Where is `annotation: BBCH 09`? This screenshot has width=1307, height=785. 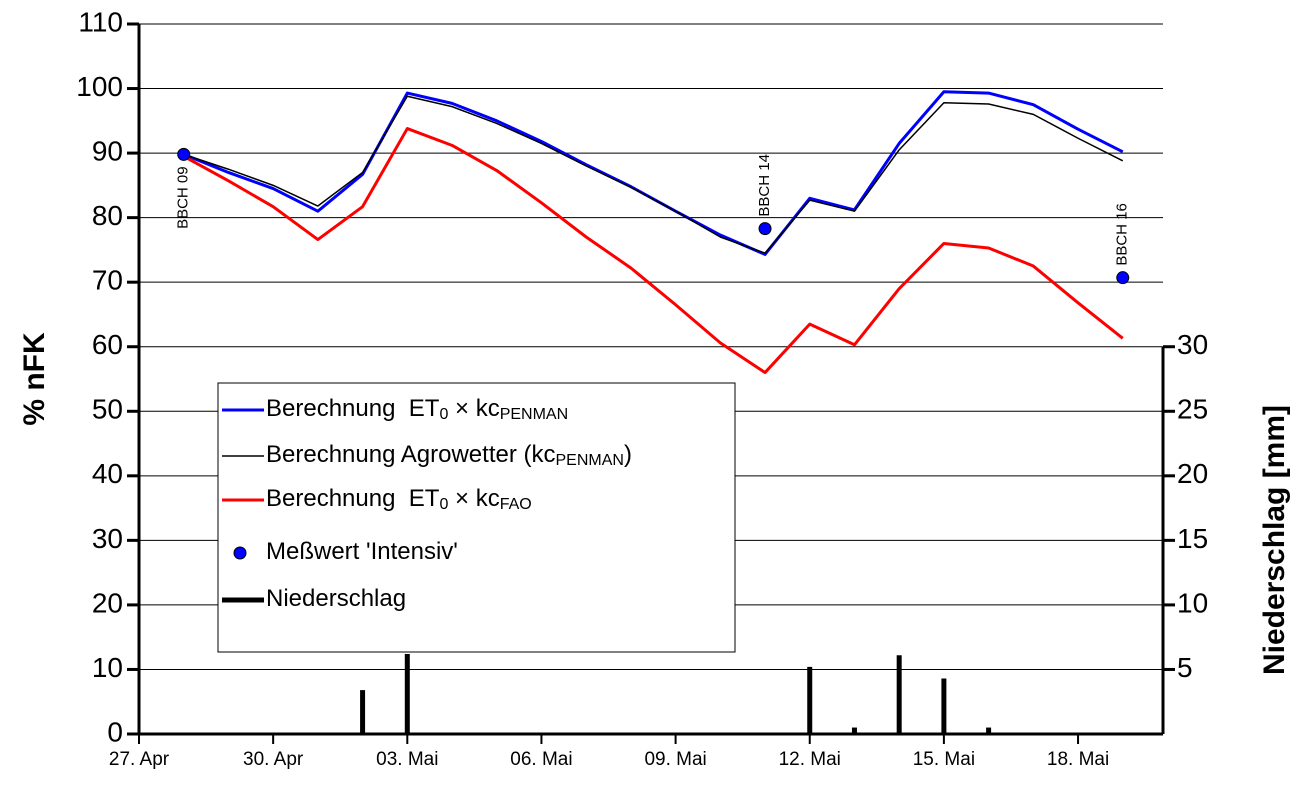
annotation: BBCH 09 is located at coordinates (183, 197).